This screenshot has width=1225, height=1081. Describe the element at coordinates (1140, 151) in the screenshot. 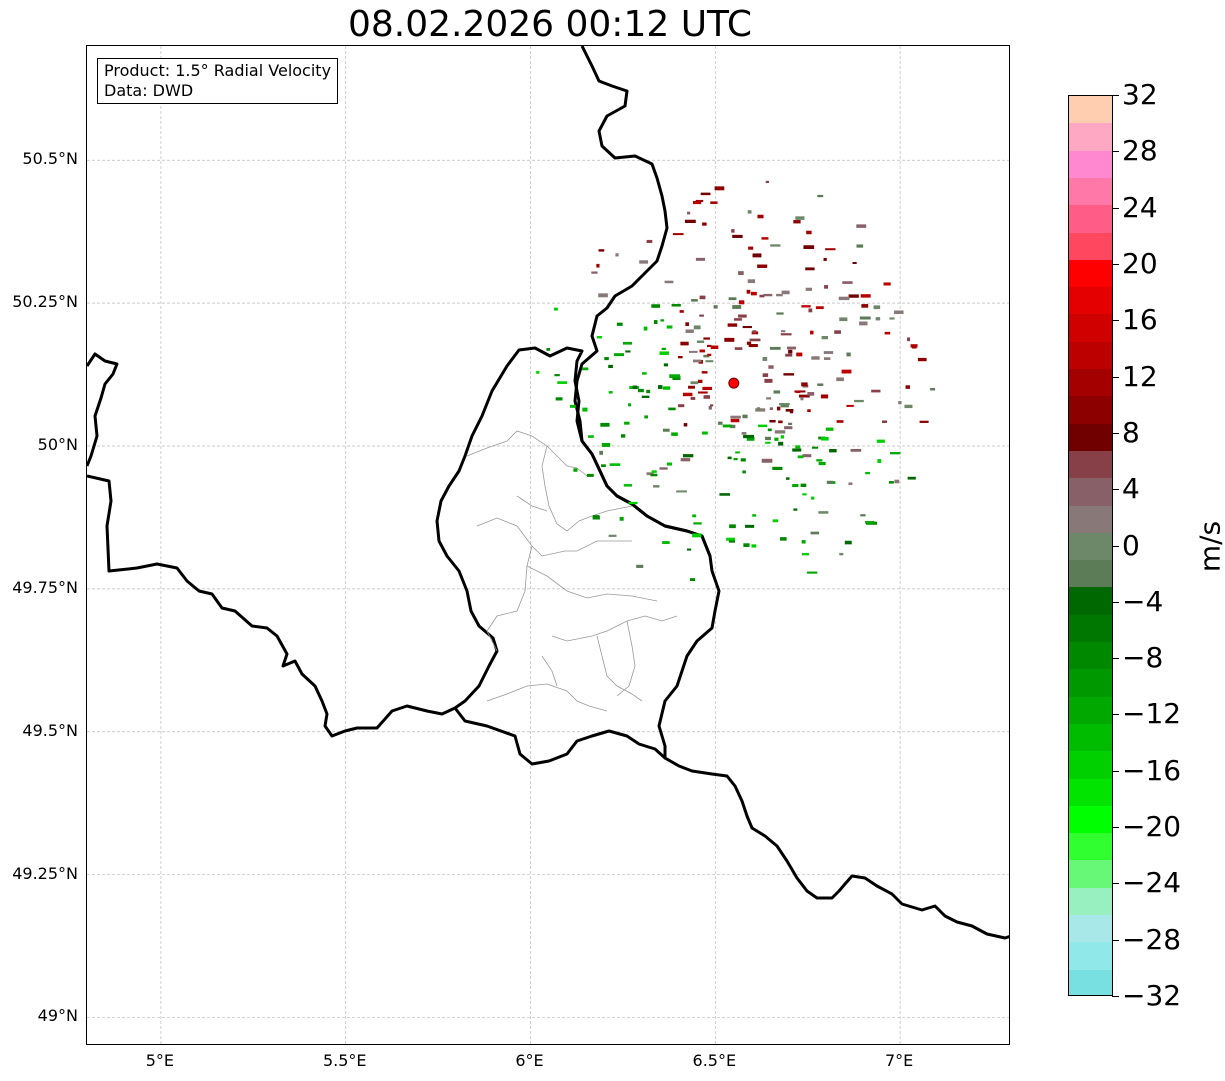

I see `colorbar-tick-label: 28` at that location.